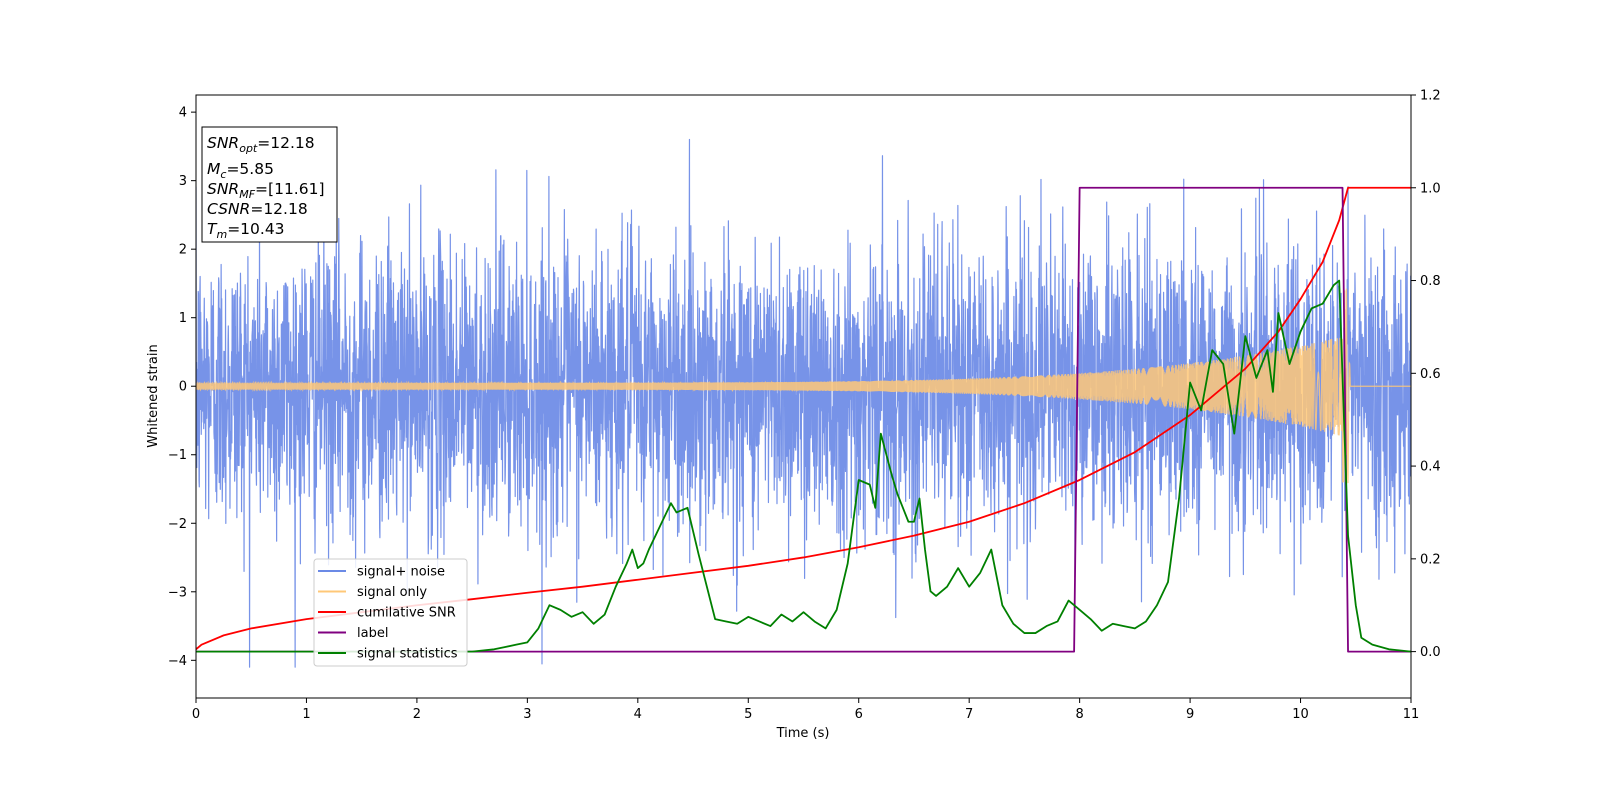  I want to click on x-tick-label: 7, so click(969, 714).